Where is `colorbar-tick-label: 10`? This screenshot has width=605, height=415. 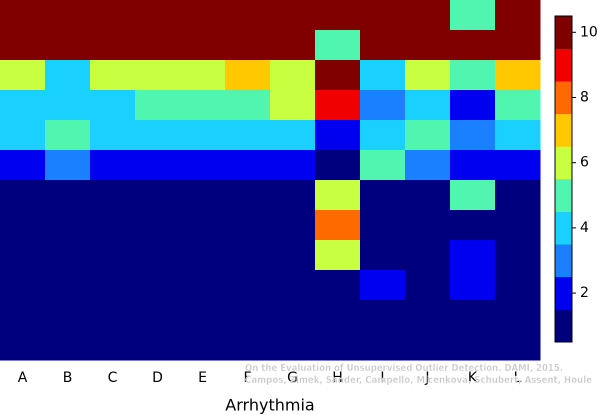
colorbar-tick-label: 10 is located at coordinates (589, 32).